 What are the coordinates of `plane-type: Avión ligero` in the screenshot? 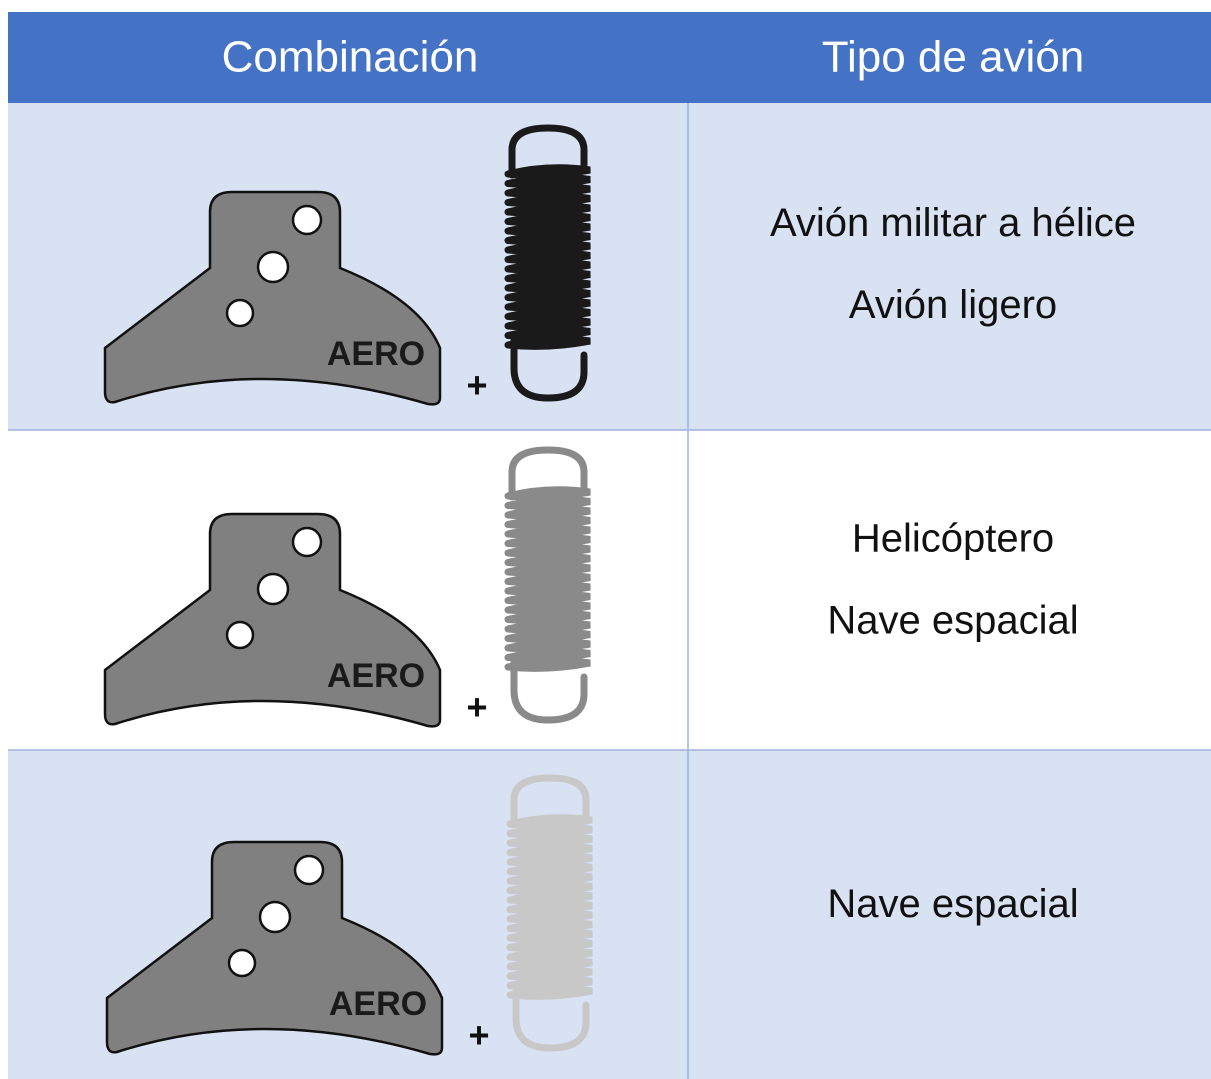 It's located at (953, 305).